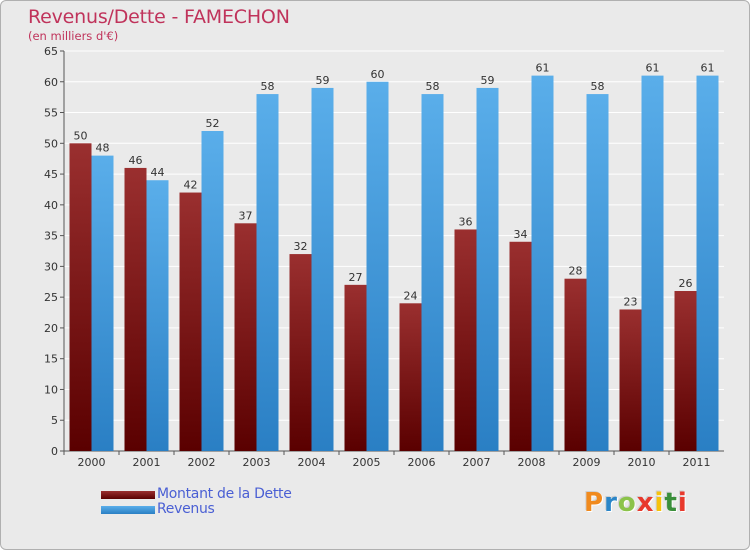 The width and height of the screenshot is (750, 550). What do you see at coordinates (51, 297) in the screenshot?
I see `y-tick-label: 25` at bounding box center [51, 297].